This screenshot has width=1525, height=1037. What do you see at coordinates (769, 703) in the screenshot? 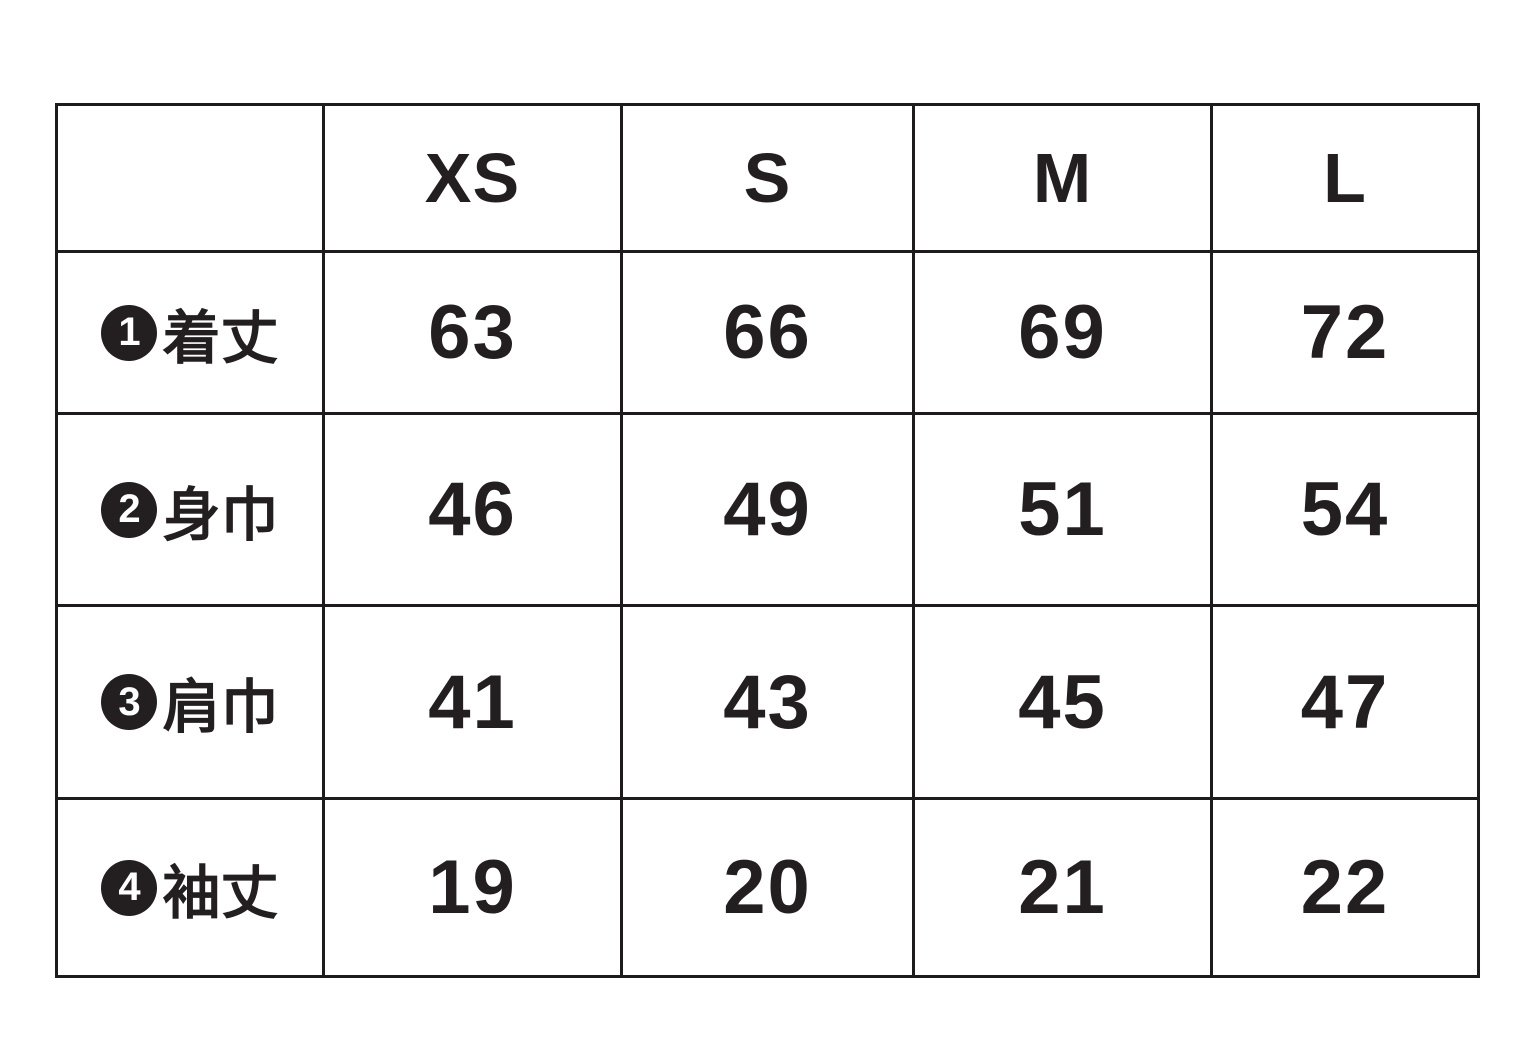
I see `size-value-cell: 43` at bounding box center [769, 703].